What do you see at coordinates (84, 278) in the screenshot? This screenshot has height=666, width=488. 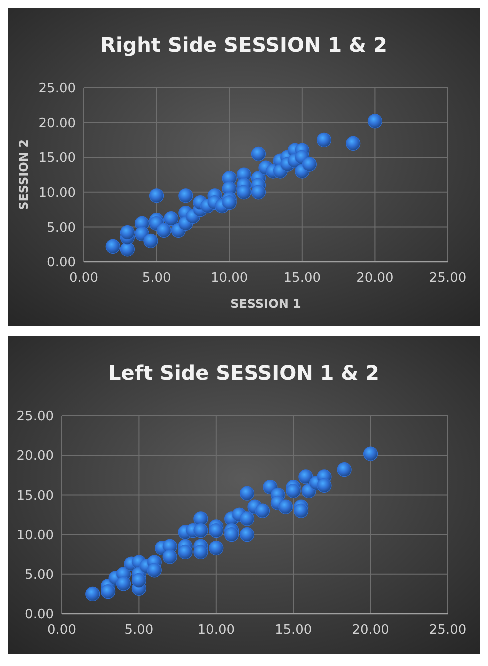 I see `x-tick-label: 0.00` at bounding box center [84, 278].